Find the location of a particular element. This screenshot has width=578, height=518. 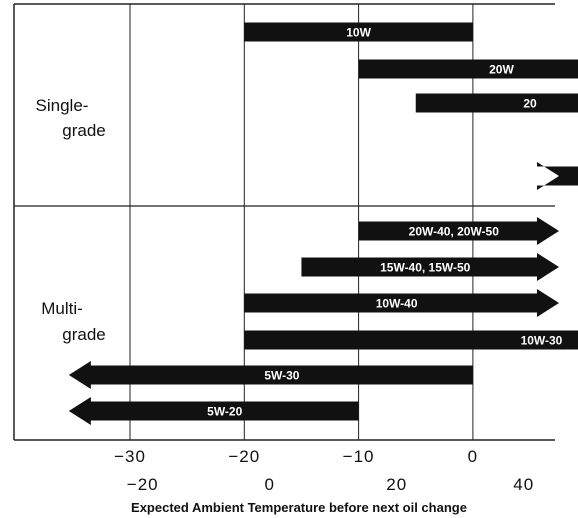

grade-group-labels: Single-grade Multi-grade is located at coordinates (71, 220).